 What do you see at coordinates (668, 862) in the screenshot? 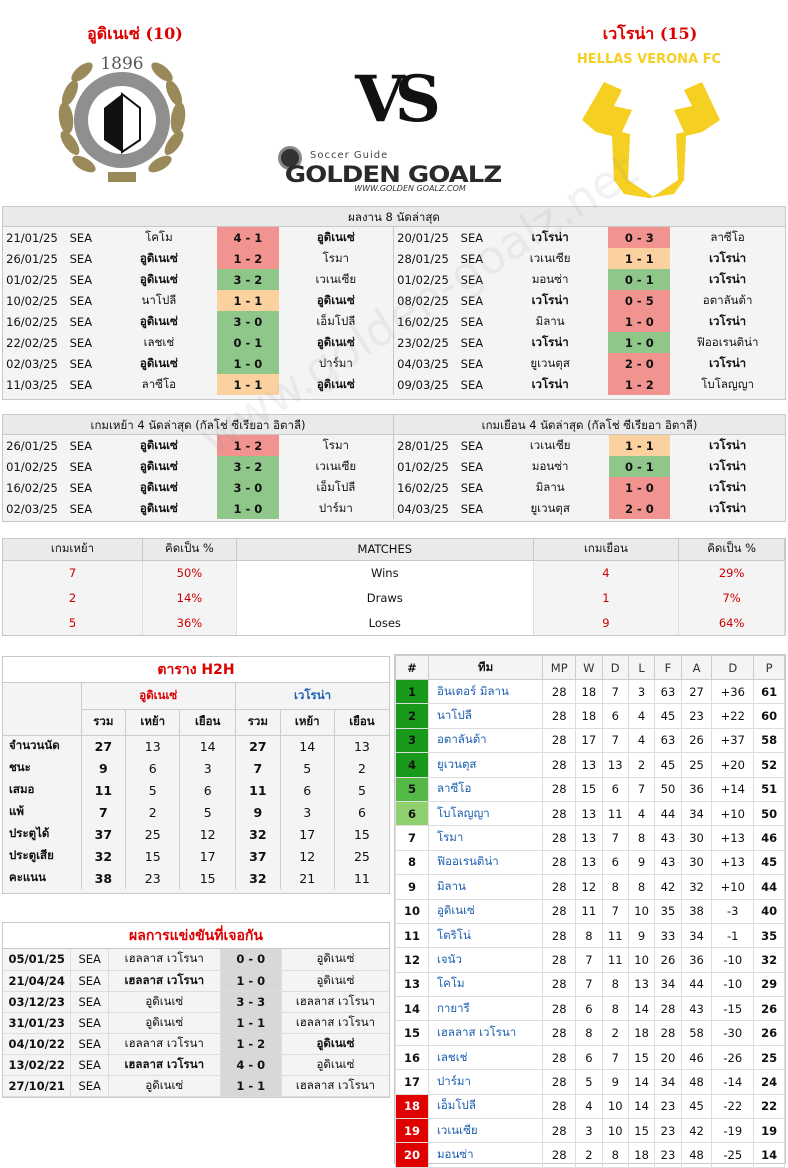
I see `league-stat: 43` at bounding box center [668, 862].